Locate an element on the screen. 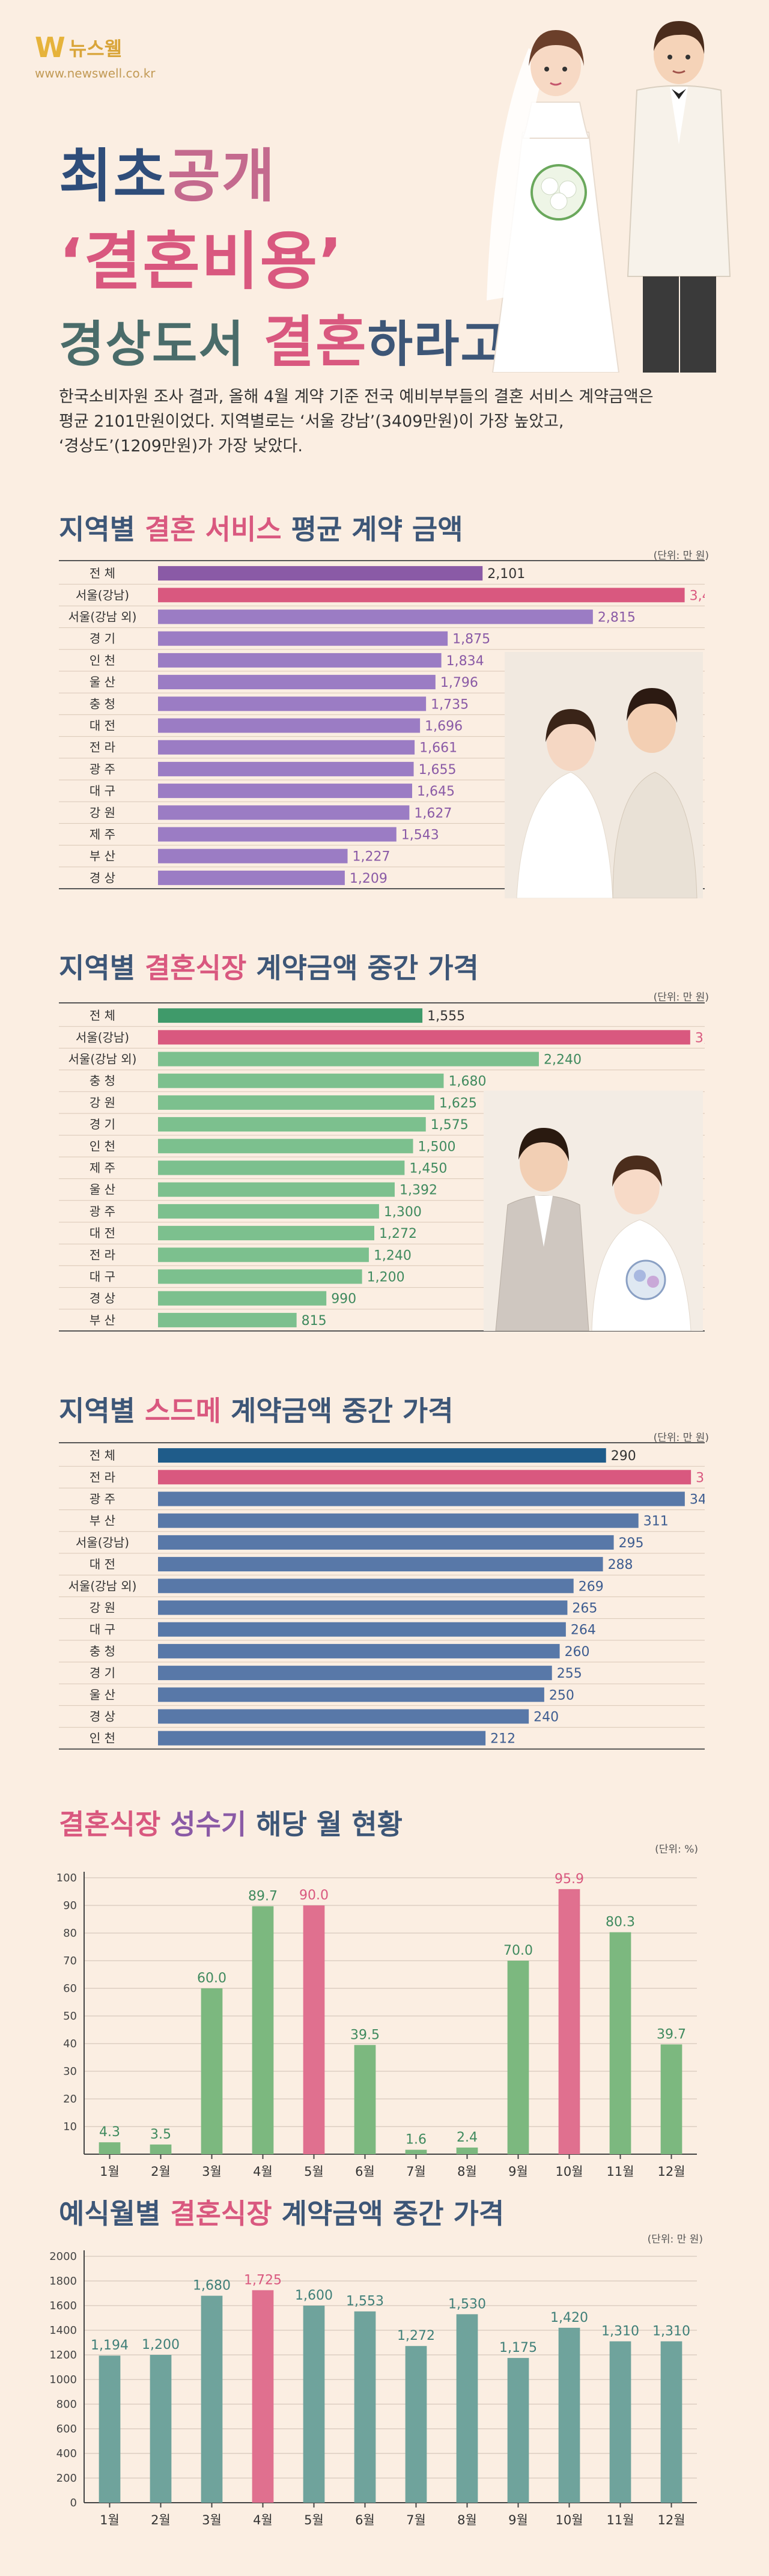  x-tick-label: 11월 is located at coordinates (620, 2171).